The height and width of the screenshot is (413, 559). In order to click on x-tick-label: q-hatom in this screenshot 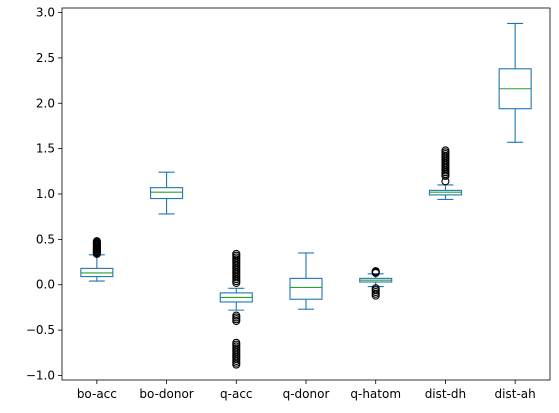, I will do `click(375, 394)`.